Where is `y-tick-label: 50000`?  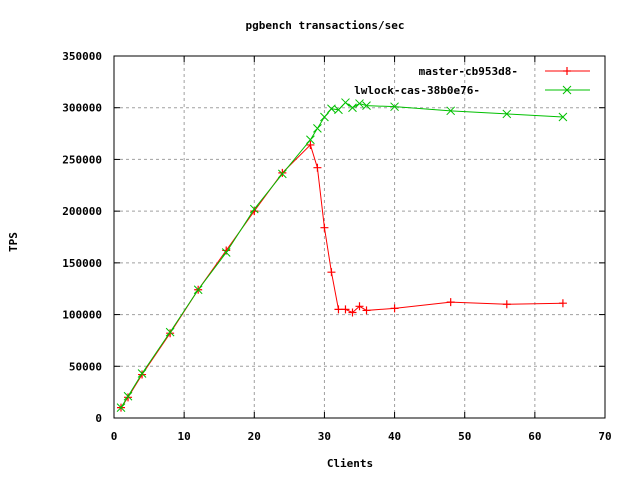
y-tick-label: 50000 is located at coordinates (85, 366).